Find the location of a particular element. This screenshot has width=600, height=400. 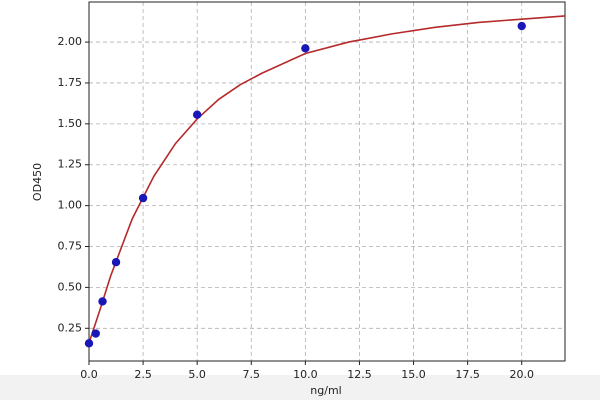

x-tick-label: 20.0 is located at coordinates (521, 374).